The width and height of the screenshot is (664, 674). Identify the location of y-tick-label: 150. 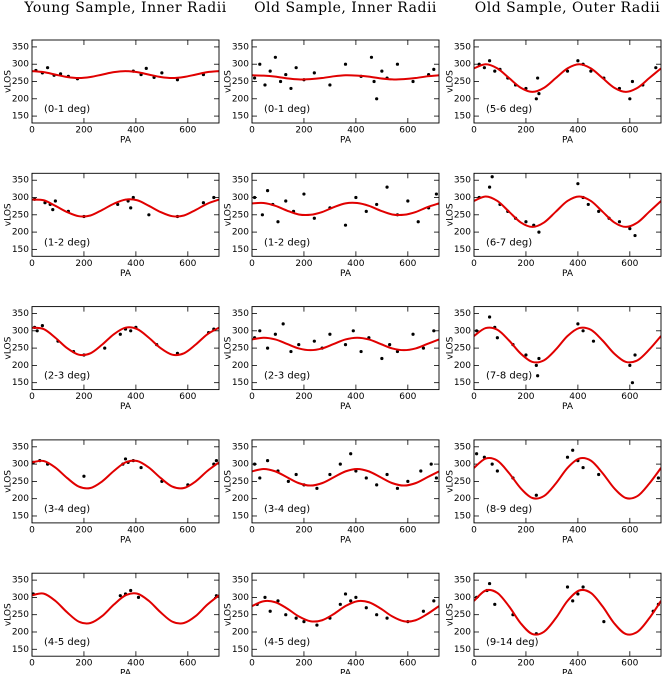
(240, 250).